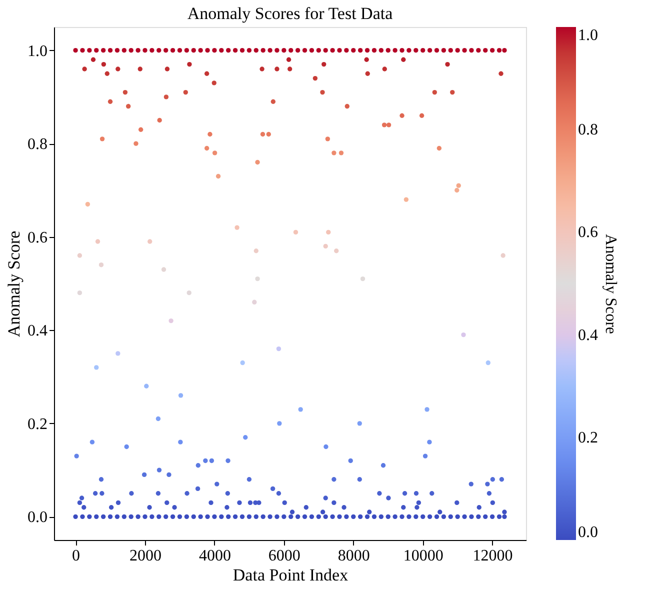 The height and width of the screenshot is (601, 659). What do you see at coordinates (38, 517) in the screenshot?
I see `y-tick-label: 0.0` at bounding box center [38, 517].